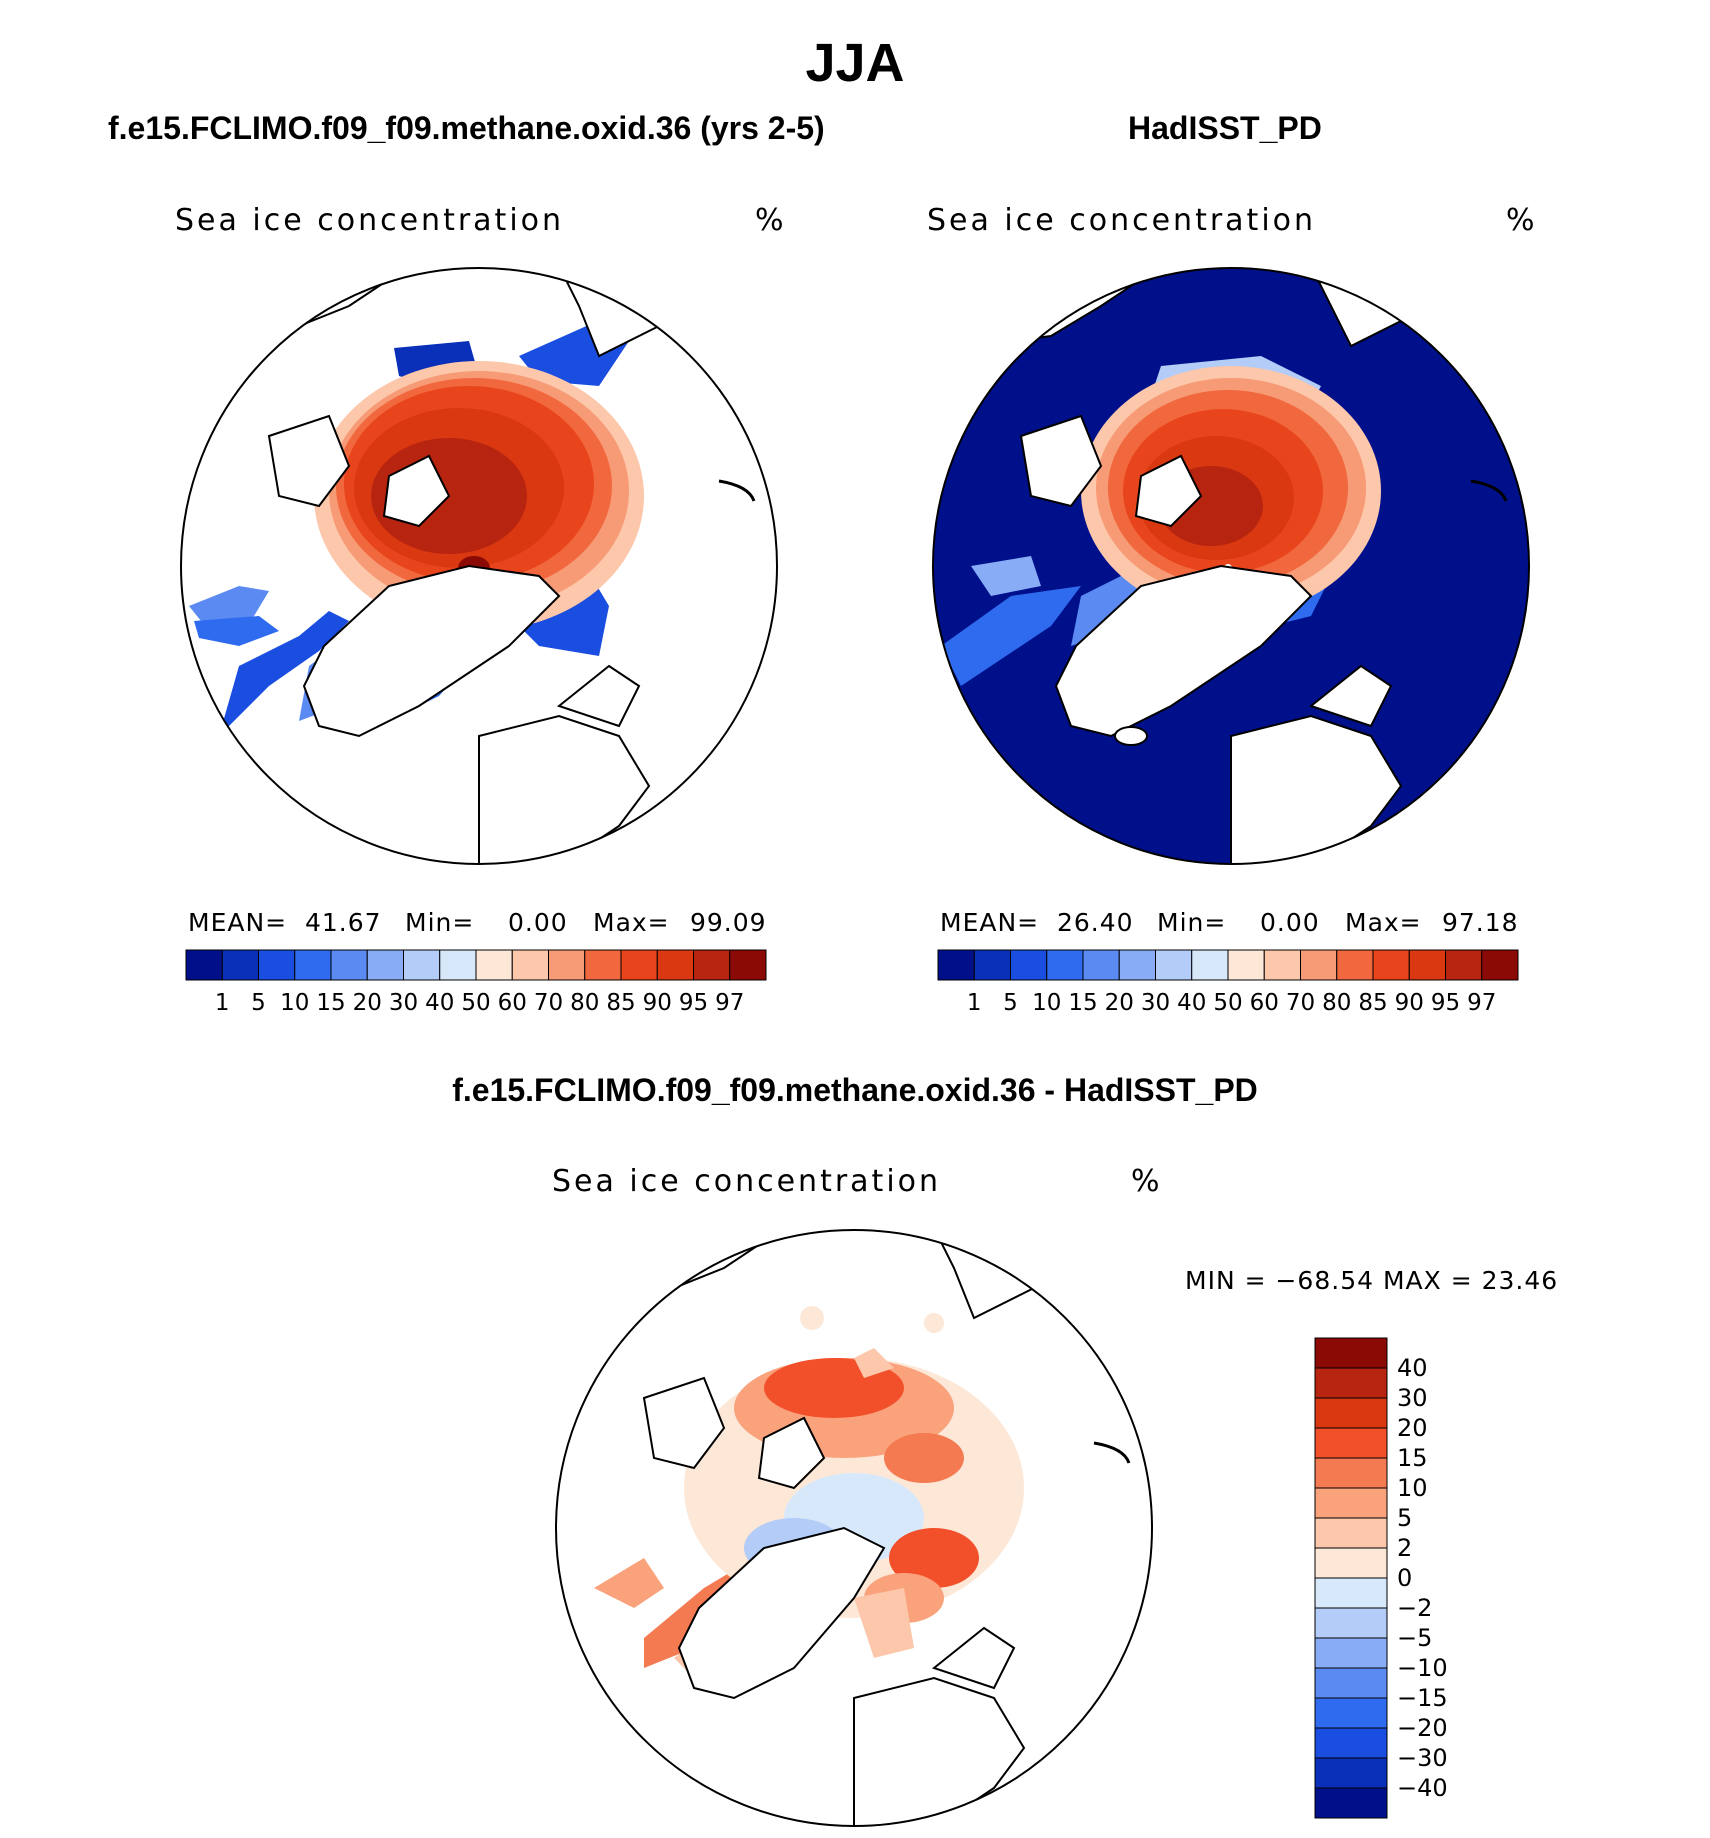 The image size is (1710, 1838). What do you see at coordinates (1383, 922) in the screenshot?
I see `panel2-stats-max-label: Max=` at bounding box center [1383, 922].